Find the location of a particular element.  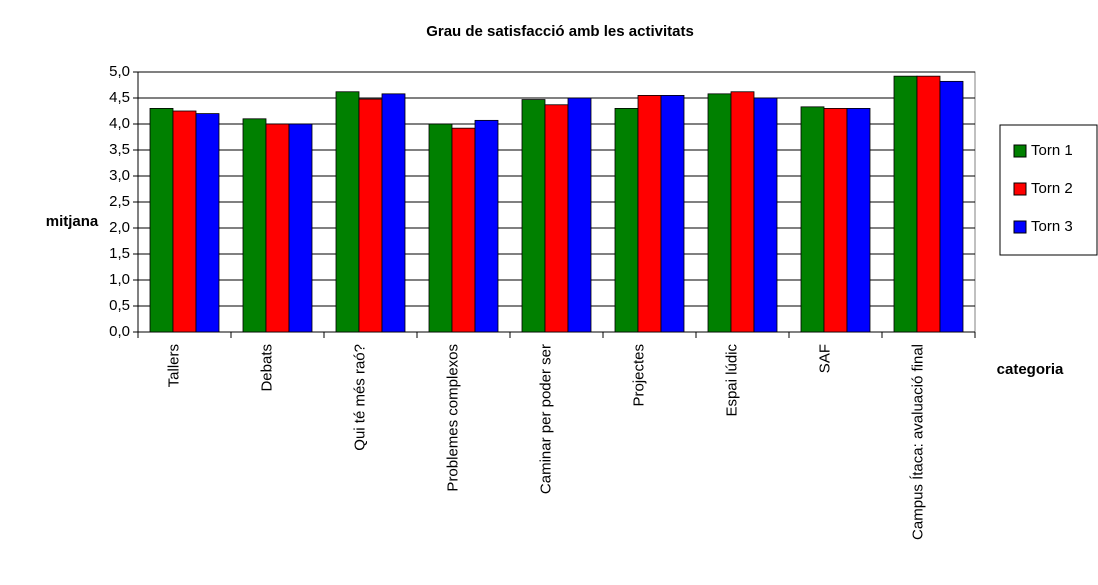

y-tick-label: 4,0 is located at coordinates (119, 123).